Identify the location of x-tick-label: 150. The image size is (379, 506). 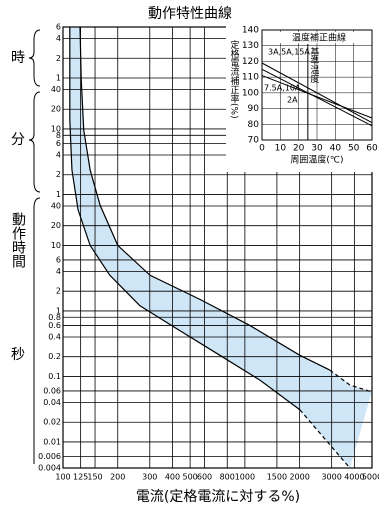
(94, 477).